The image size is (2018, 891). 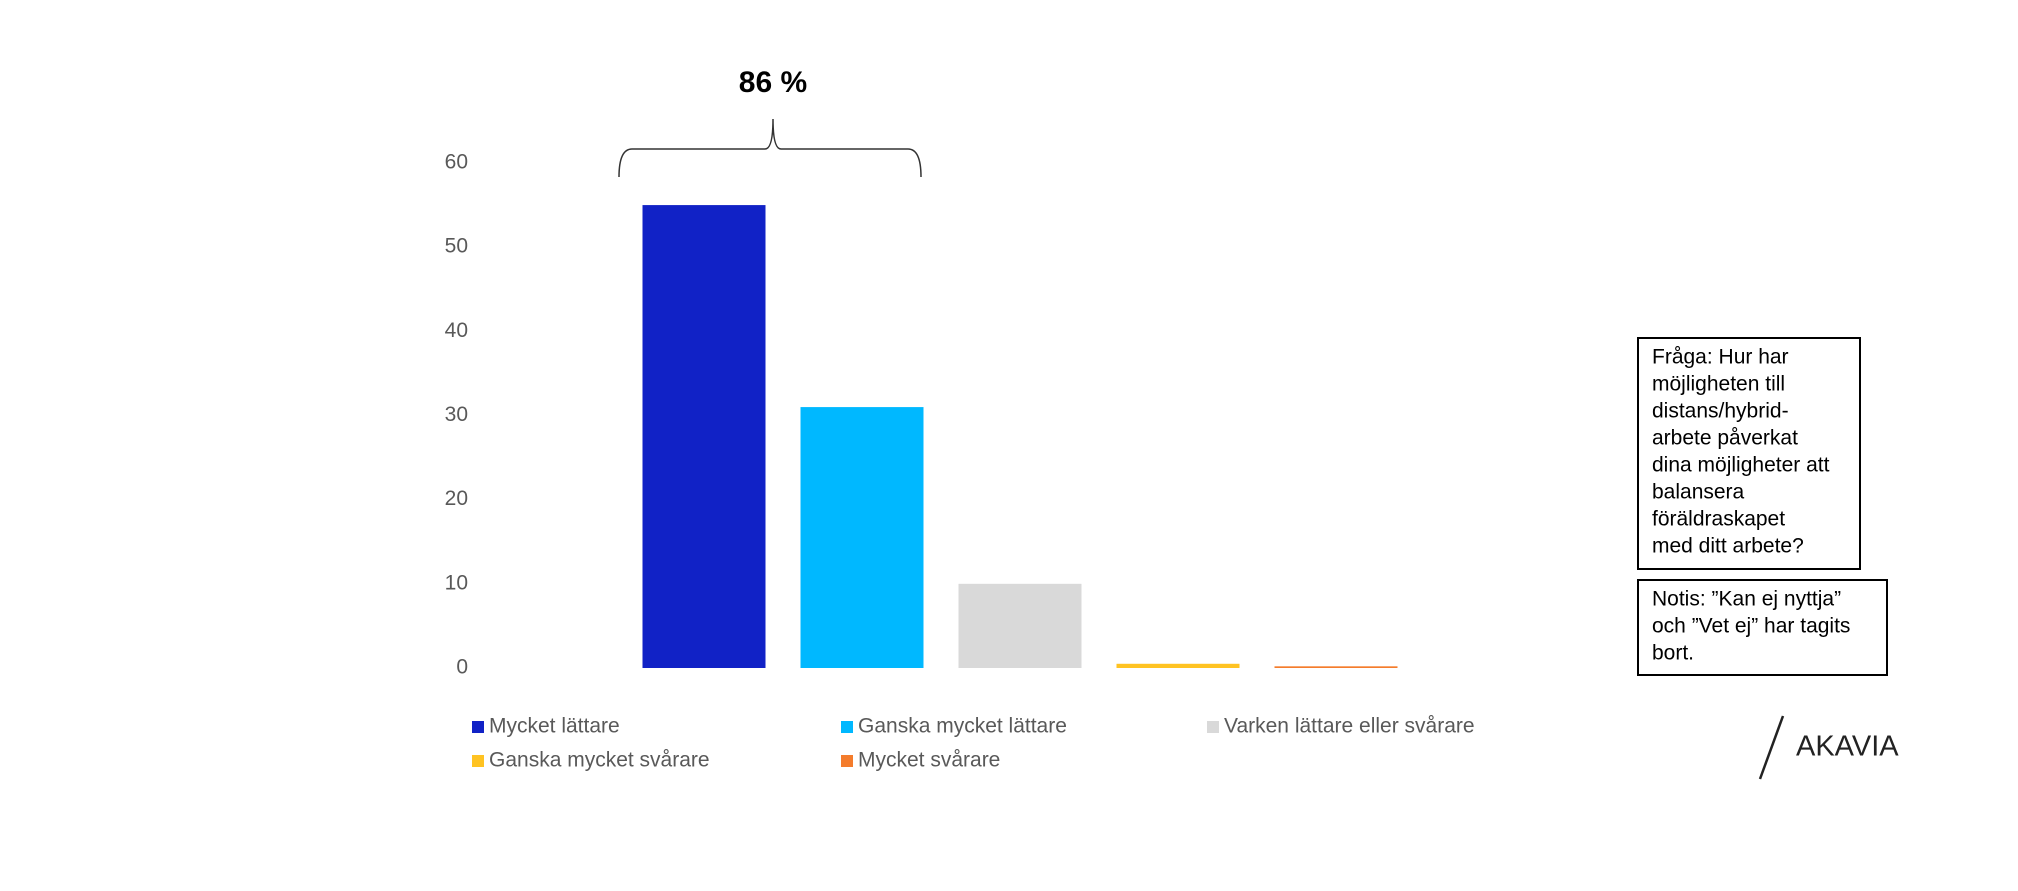 What do you see at coordinates (1741, 465) in the screenshot?
I see `question-line: dina möjligheter att` at bounding box center [1741, 465].